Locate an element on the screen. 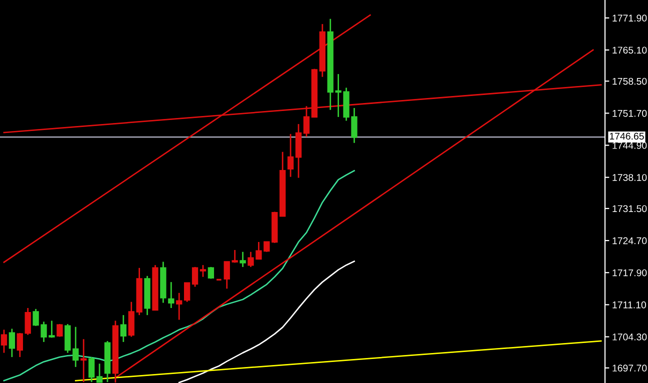 The image size is (648, 383). y-tick-label: 1771.90 is located at coordinates (629, 18).